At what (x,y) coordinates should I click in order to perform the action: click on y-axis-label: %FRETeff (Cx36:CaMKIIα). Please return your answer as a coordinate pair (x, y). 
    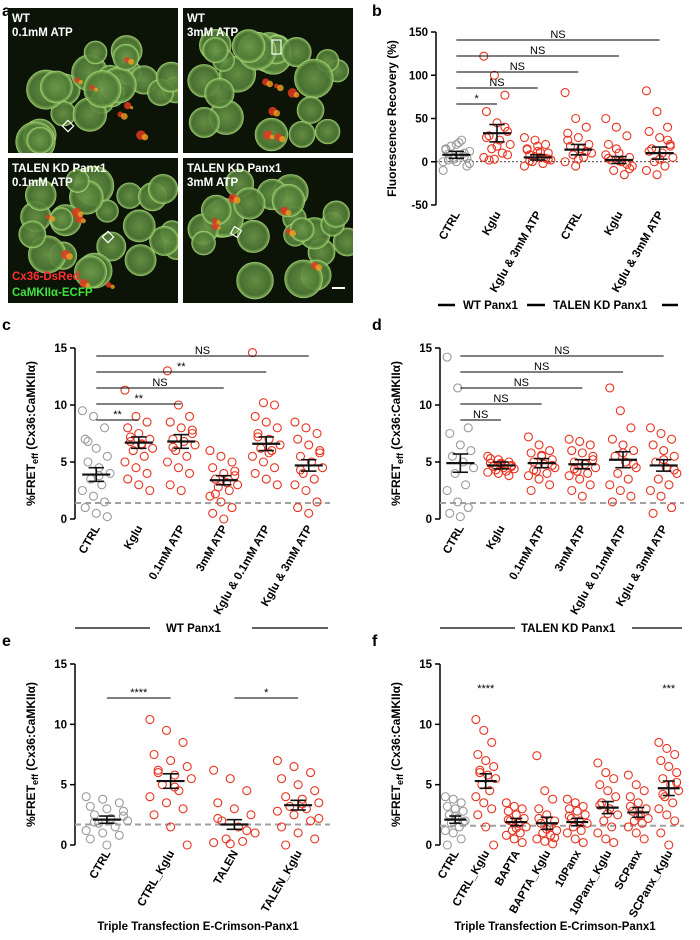
    Looking at the image, I should click on (32, 433).